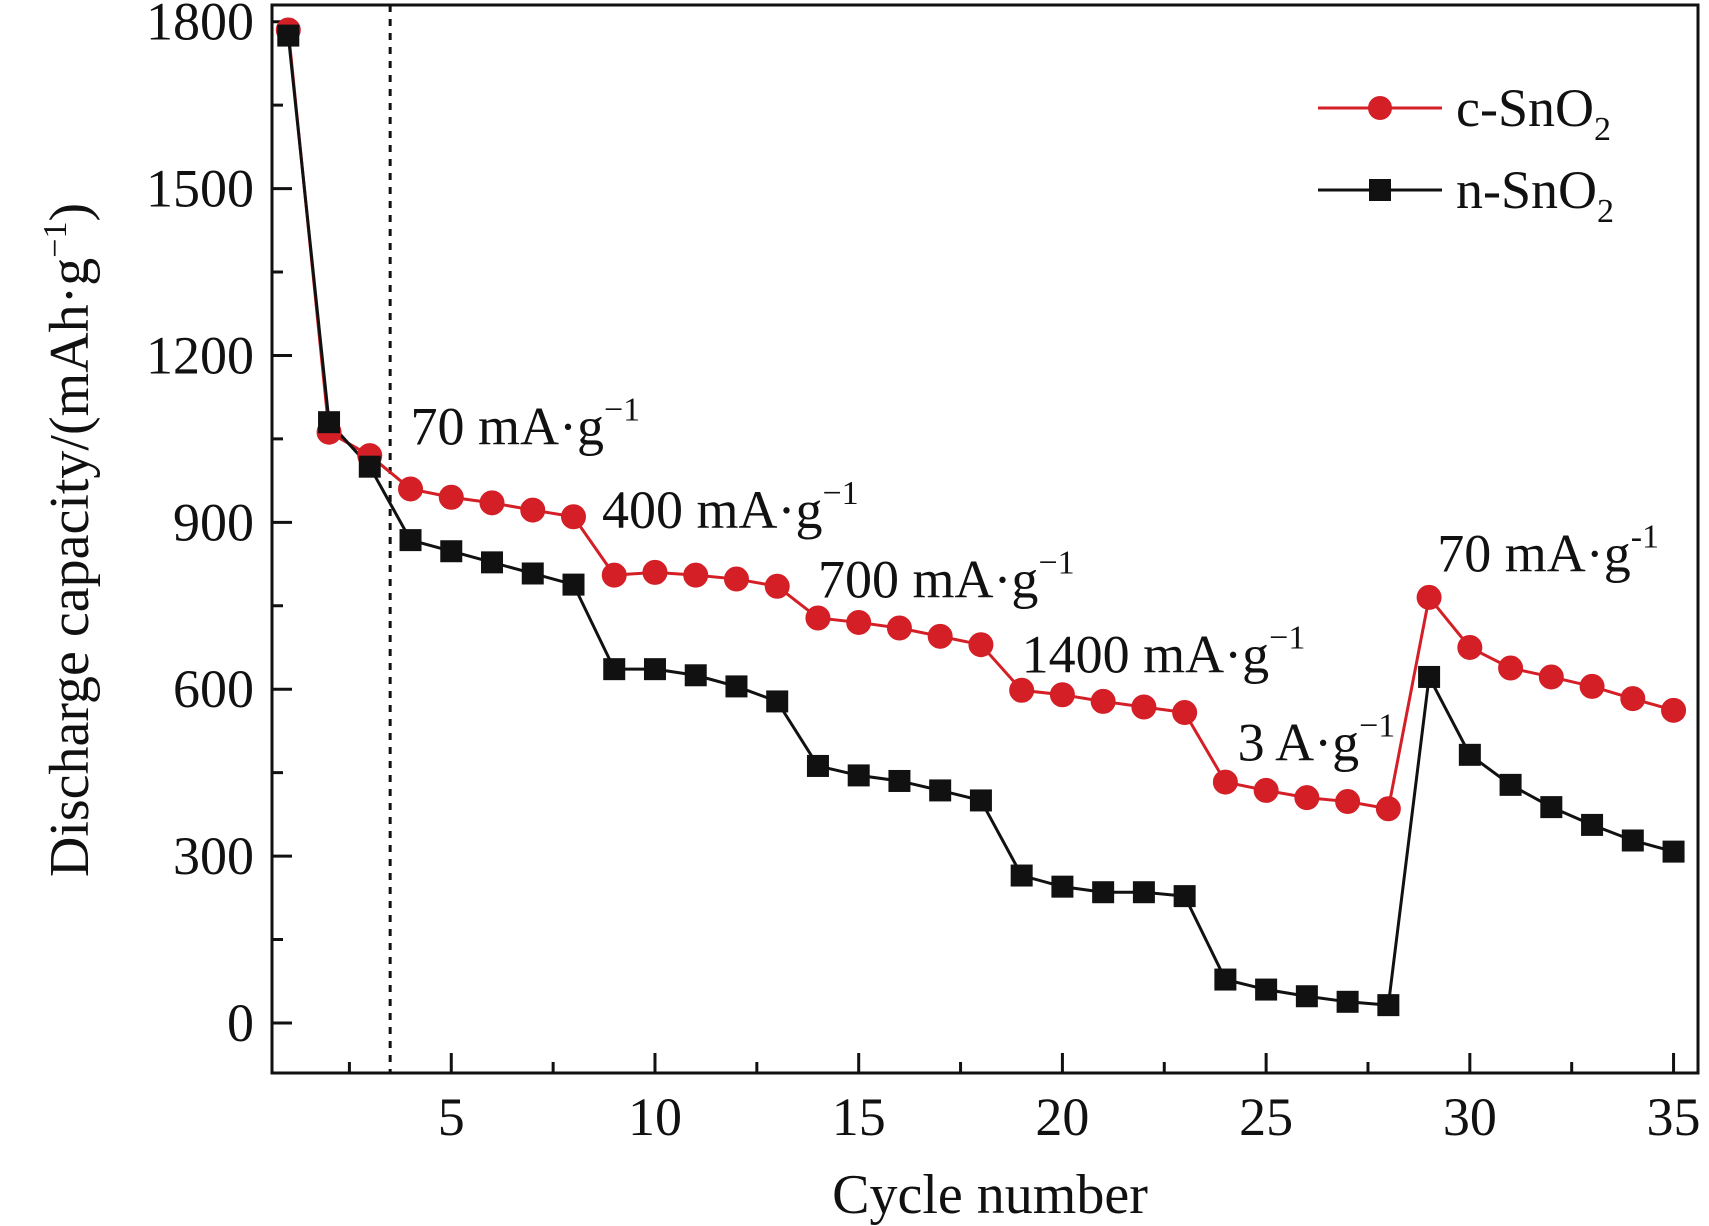 The height and width of the screenshot is (1226, 1709). Describe the element at coordinates (69, 540) in the screenshot. I see `y-axis-title: Discharge capacity/(mAh·g−1)` at that location.